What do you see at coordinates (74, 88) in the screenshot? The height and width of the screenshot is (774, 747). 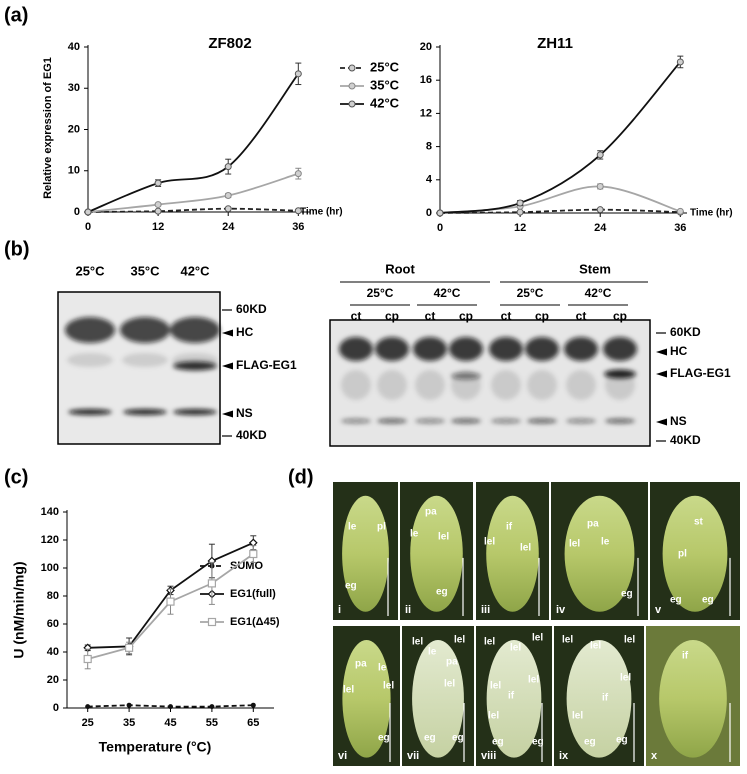 I see `y-tick-label: 30` at bounding box center [74, 88].